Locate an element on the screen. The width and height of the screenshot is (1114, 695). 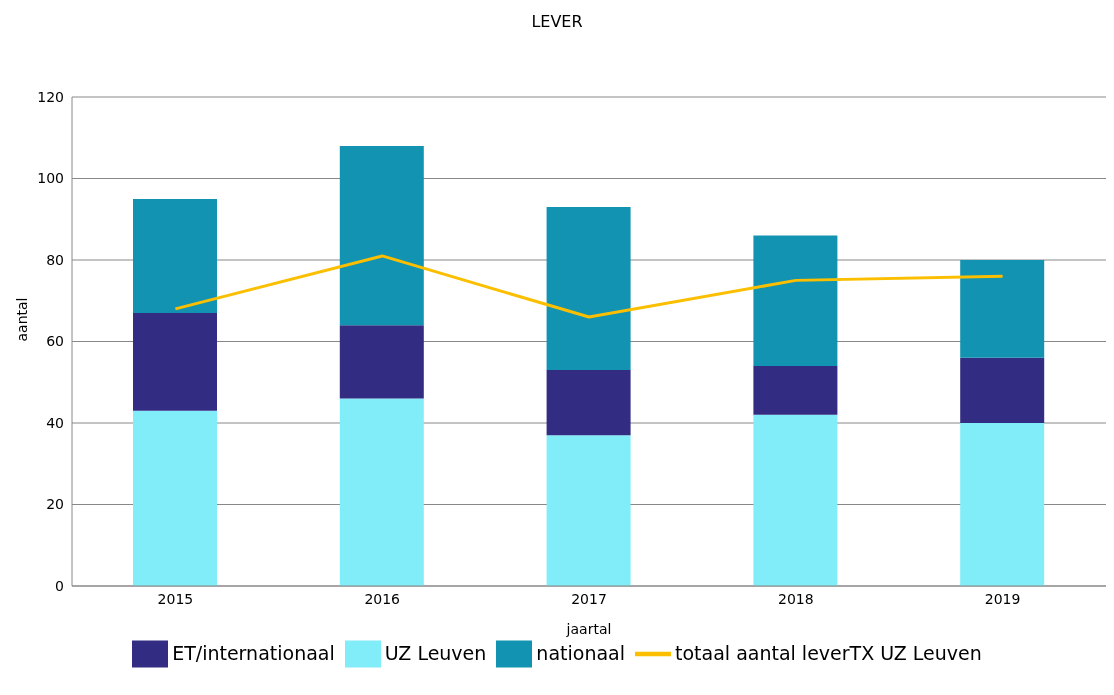
line-series is located at coordinates (589, 286).